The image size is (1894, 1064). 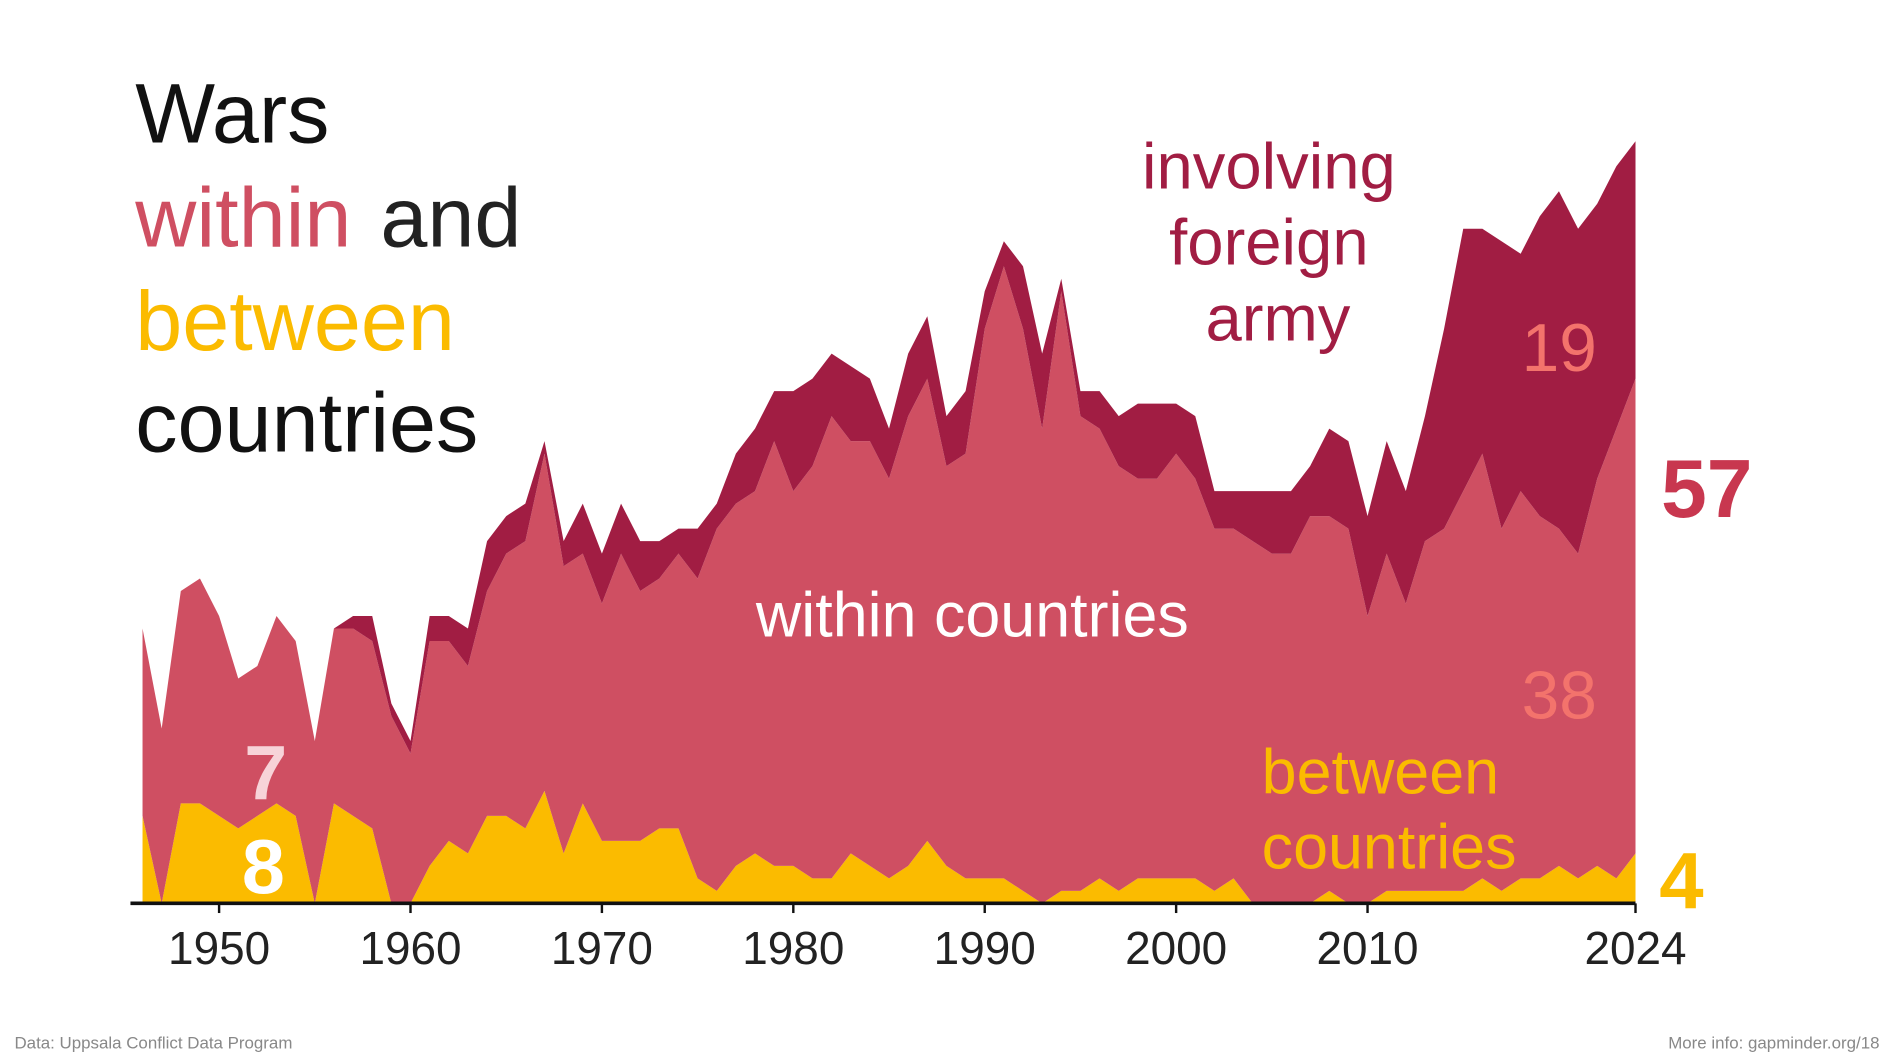 What do you see at coordinates (450, 216) in the screenshot?
I see `title-word: and` at bounding box center [450, 216].